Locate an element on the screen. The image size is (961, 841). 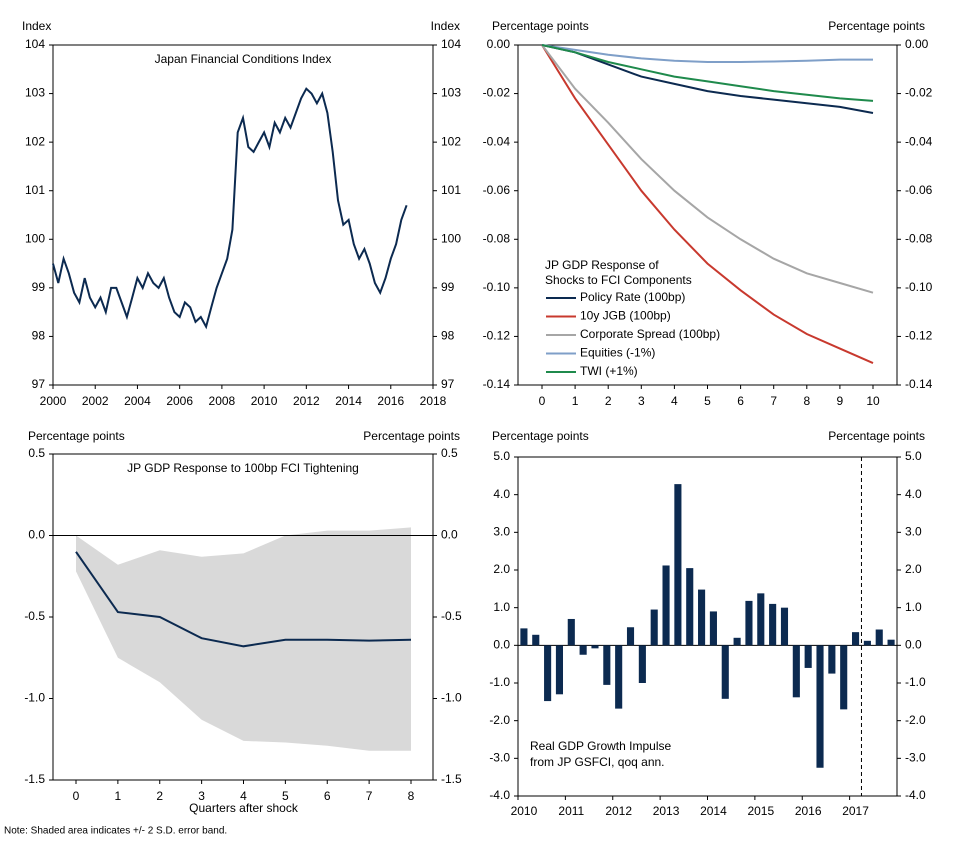
x-tick-label: 2010 is located at coordinates (524, 811).